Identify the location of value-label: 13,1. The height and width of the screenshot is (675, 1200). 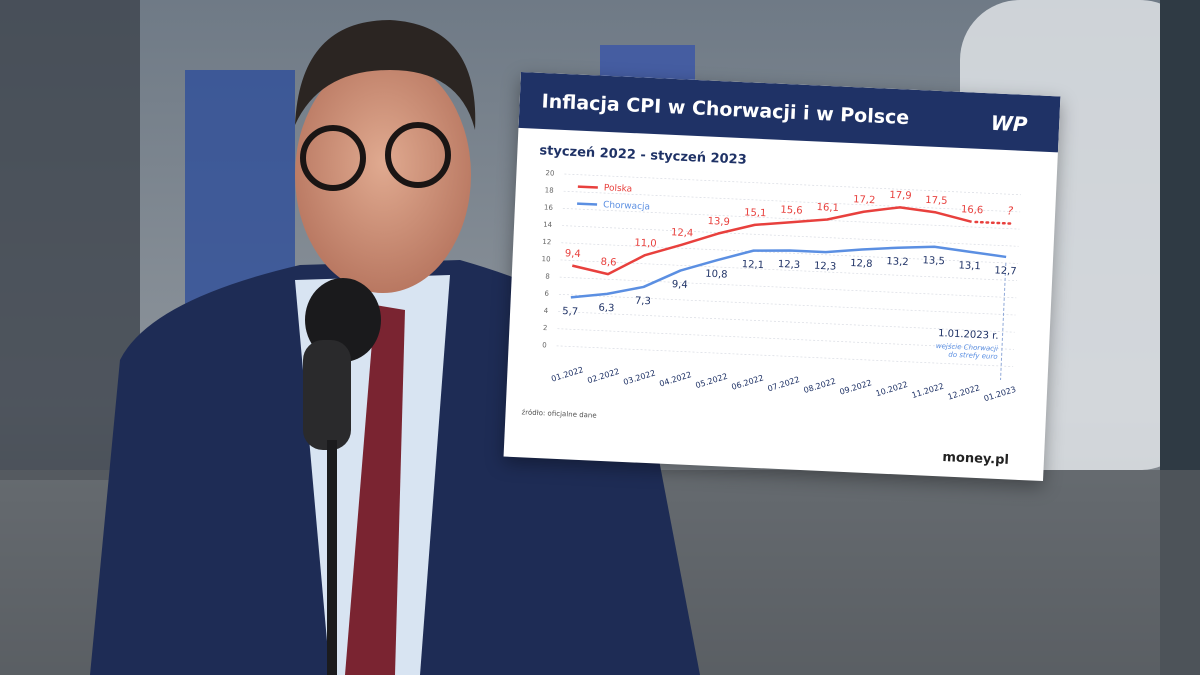
(969, 266).